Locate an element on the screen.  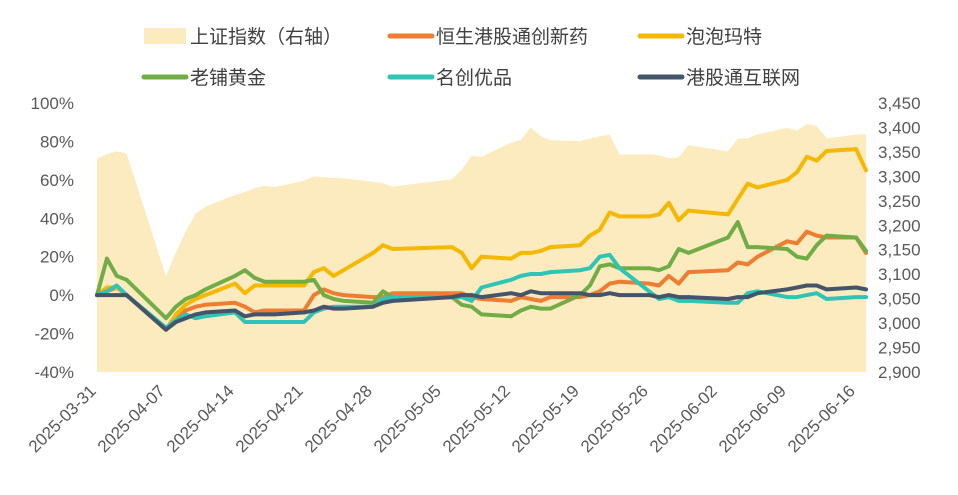
y-right-tick-label: 3,450 is located at coordinates (899, 103).